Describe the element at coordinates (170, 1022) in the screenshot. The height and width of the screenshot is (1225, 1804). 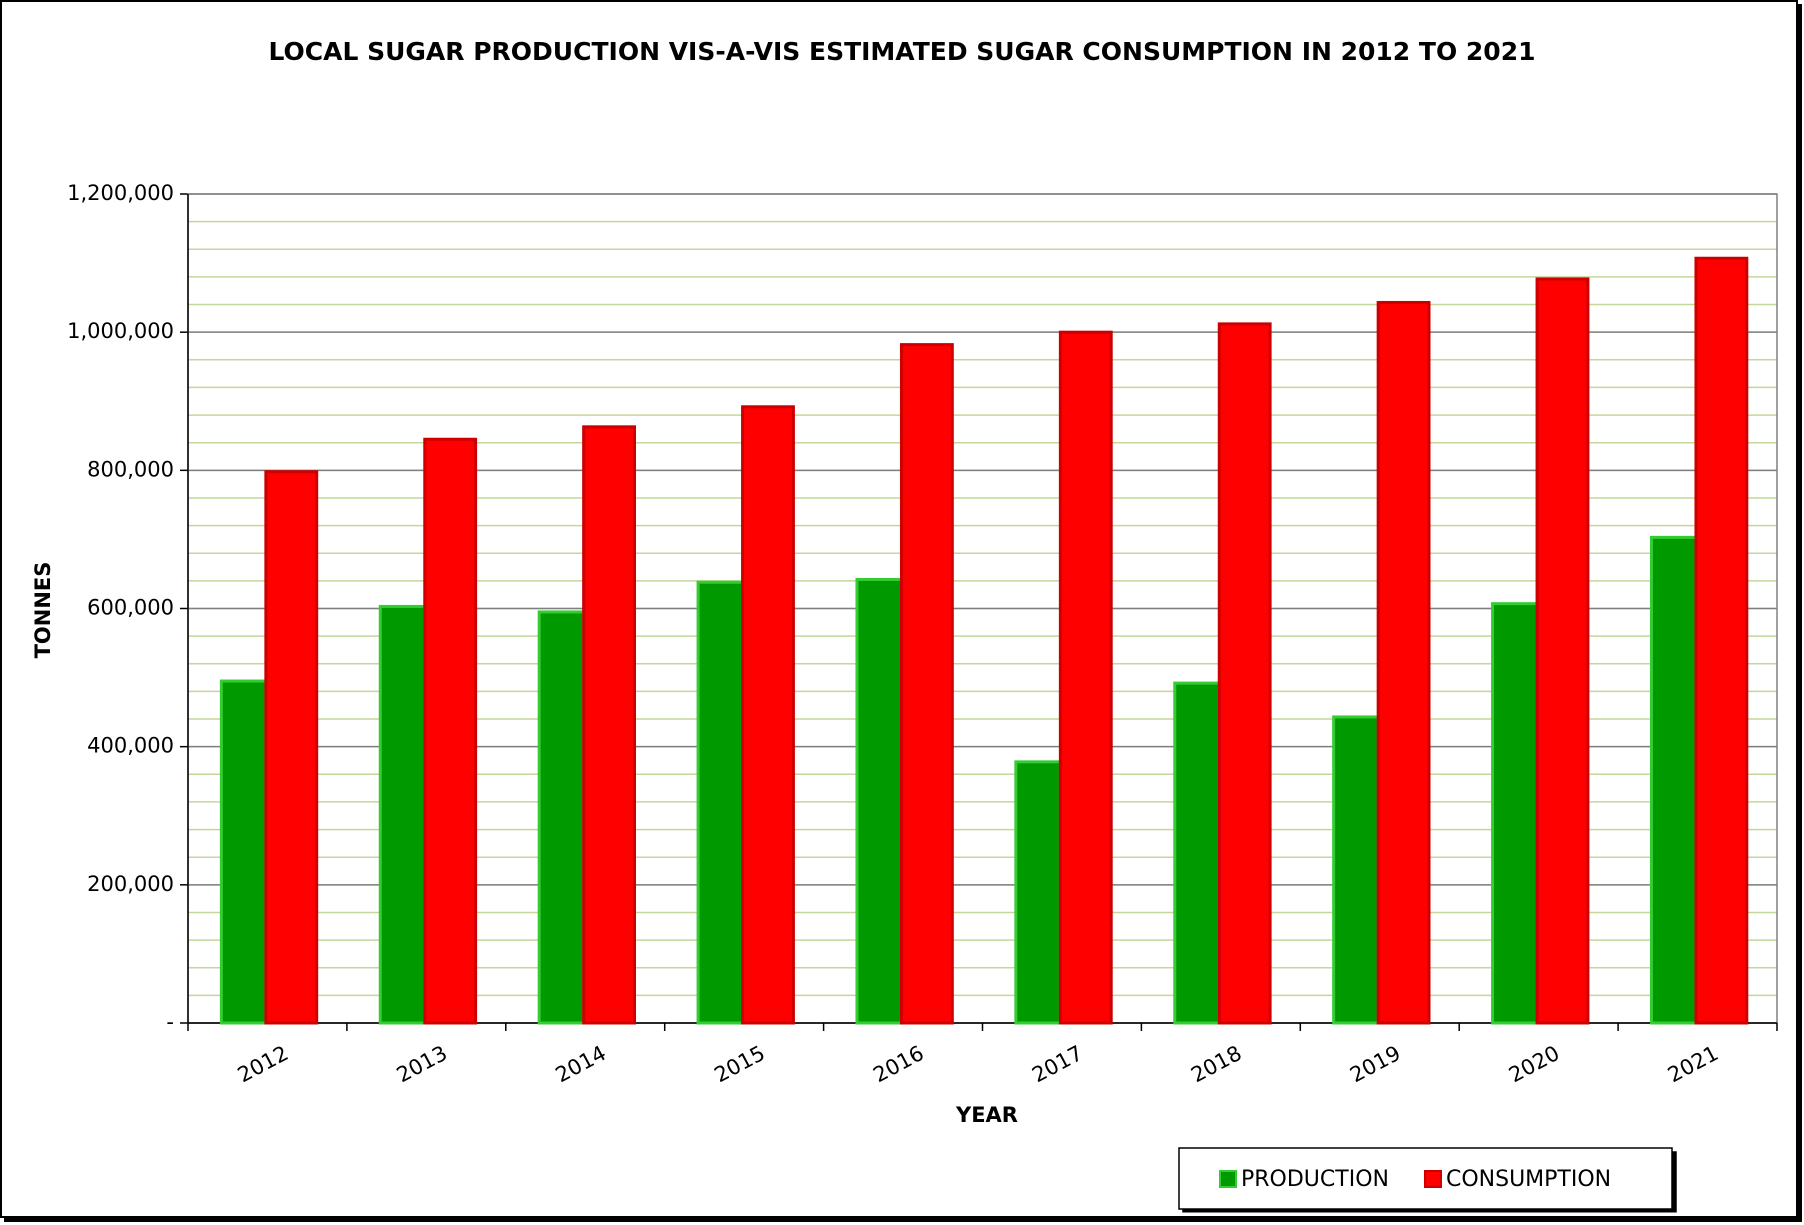
I see `y-tick-label: -` at that location.